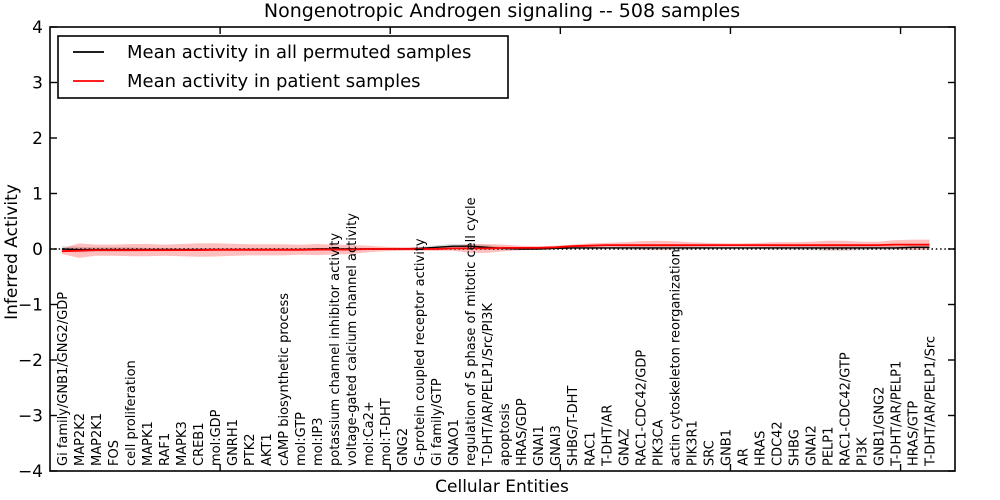 This screenshot has width=1000, height=500. Describe the element at coordinates (37, 28) in the screenshot. I see `y-tick-label: 4` at that location.